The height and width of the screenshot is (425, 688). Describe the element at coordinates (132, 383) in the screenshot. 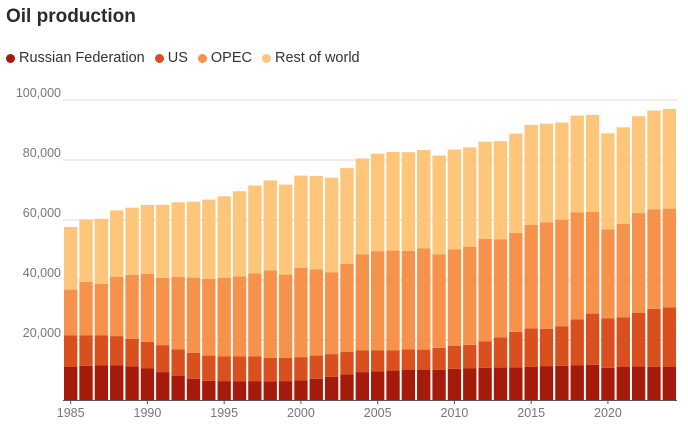

I see `bar-russian-federation-1989` at that location.